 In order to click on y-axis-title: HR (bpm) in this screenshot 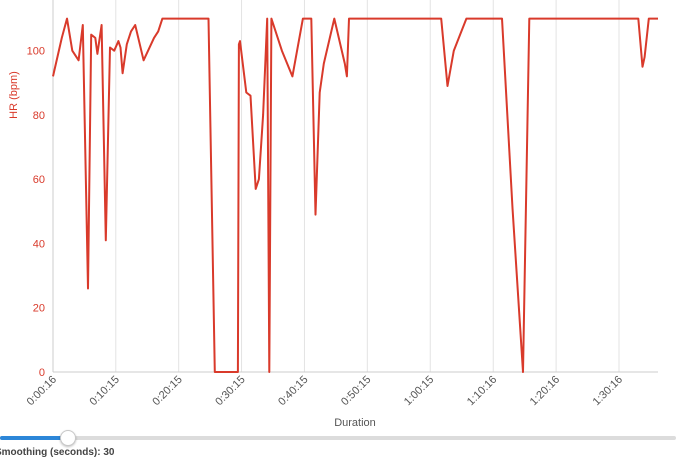, I will do `click(14, 95)`.